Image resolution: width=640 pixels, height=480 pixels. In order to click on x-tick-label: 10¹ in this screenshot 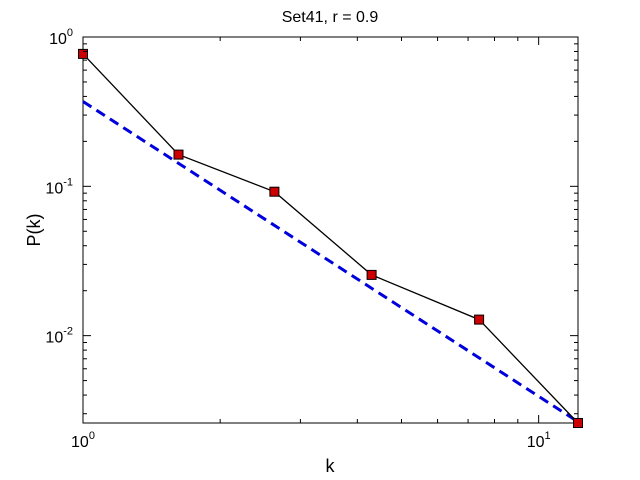, I will do `click(539, 440)`.